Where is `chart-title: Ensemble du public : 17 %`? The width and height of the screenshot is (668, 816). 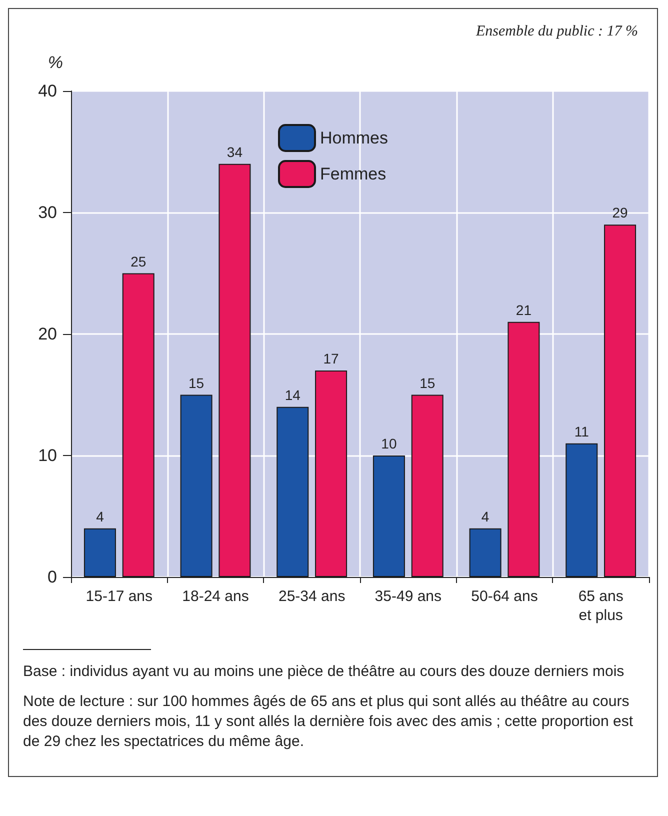 chart-title: Ensemble du public : 17 % is located at coordinates (556, 32).